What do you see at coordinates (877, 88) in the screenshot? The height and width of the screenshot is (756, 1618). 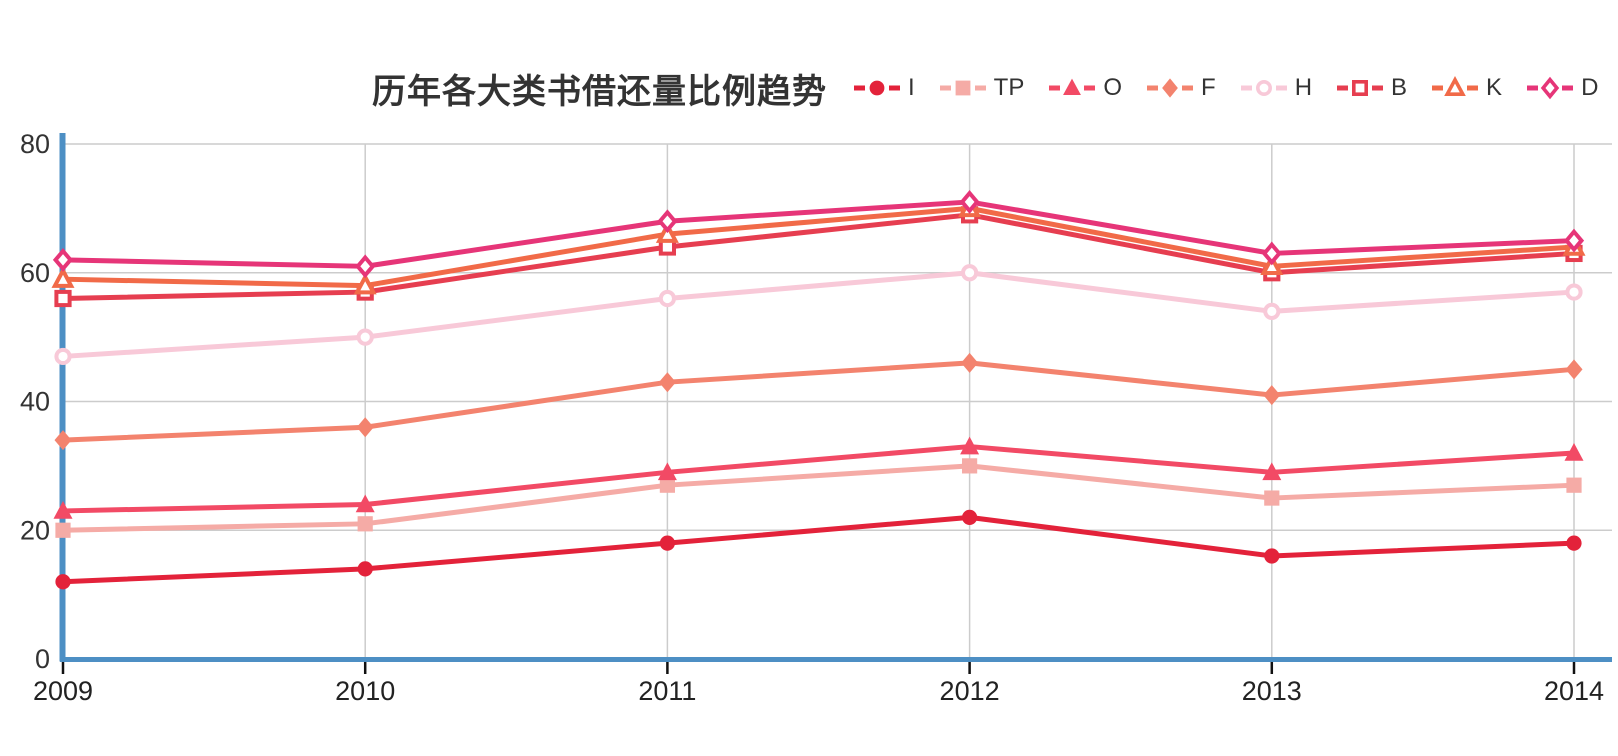 I see `legend-marker-circle-filled-icon` at bounding box center [877, 88].